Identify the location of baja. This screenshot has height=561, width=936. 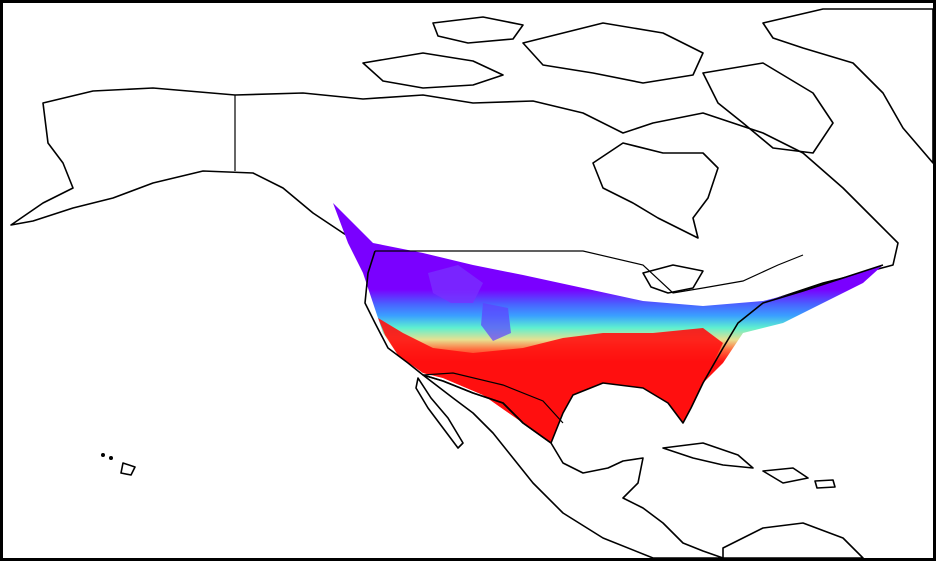
(439, 413).